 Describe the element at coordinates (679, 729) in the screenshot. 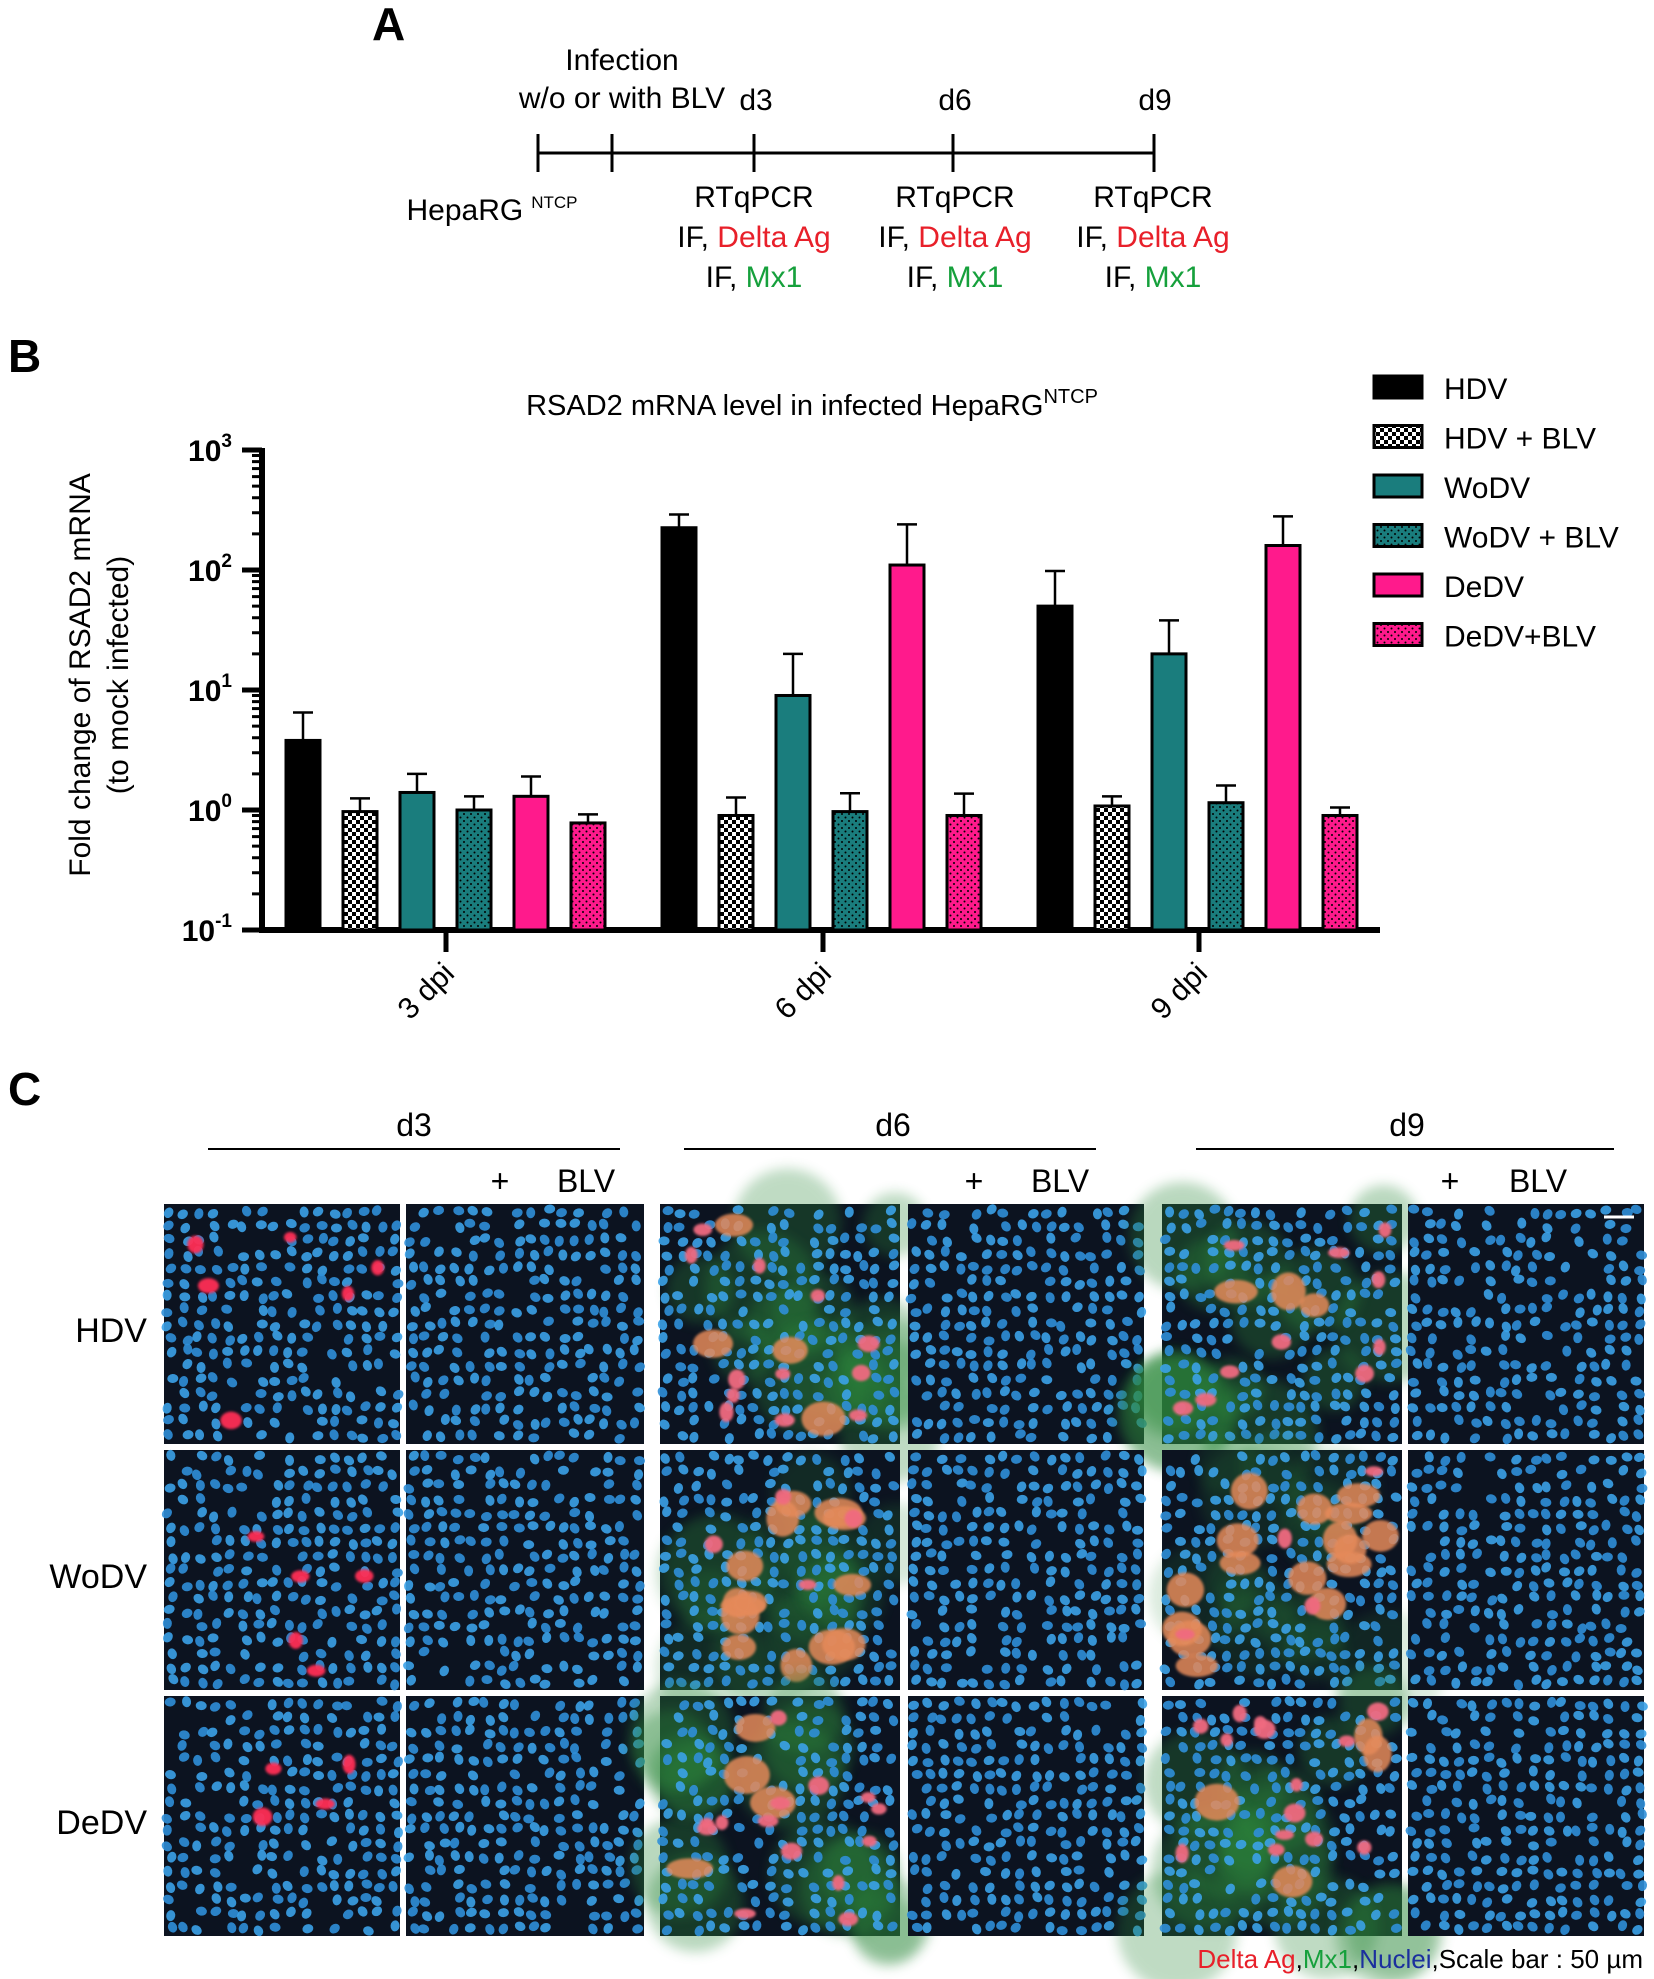

I see `bar` at that location.